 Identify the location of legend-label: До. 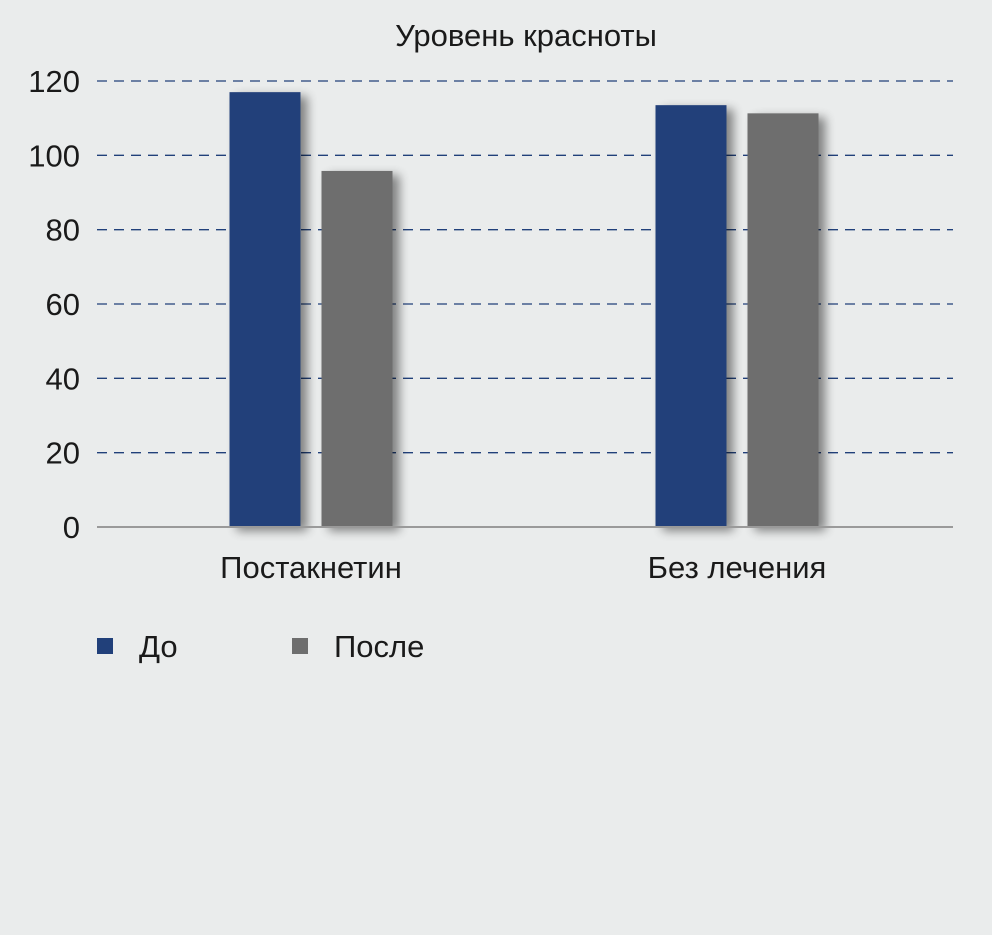
(158, 646).